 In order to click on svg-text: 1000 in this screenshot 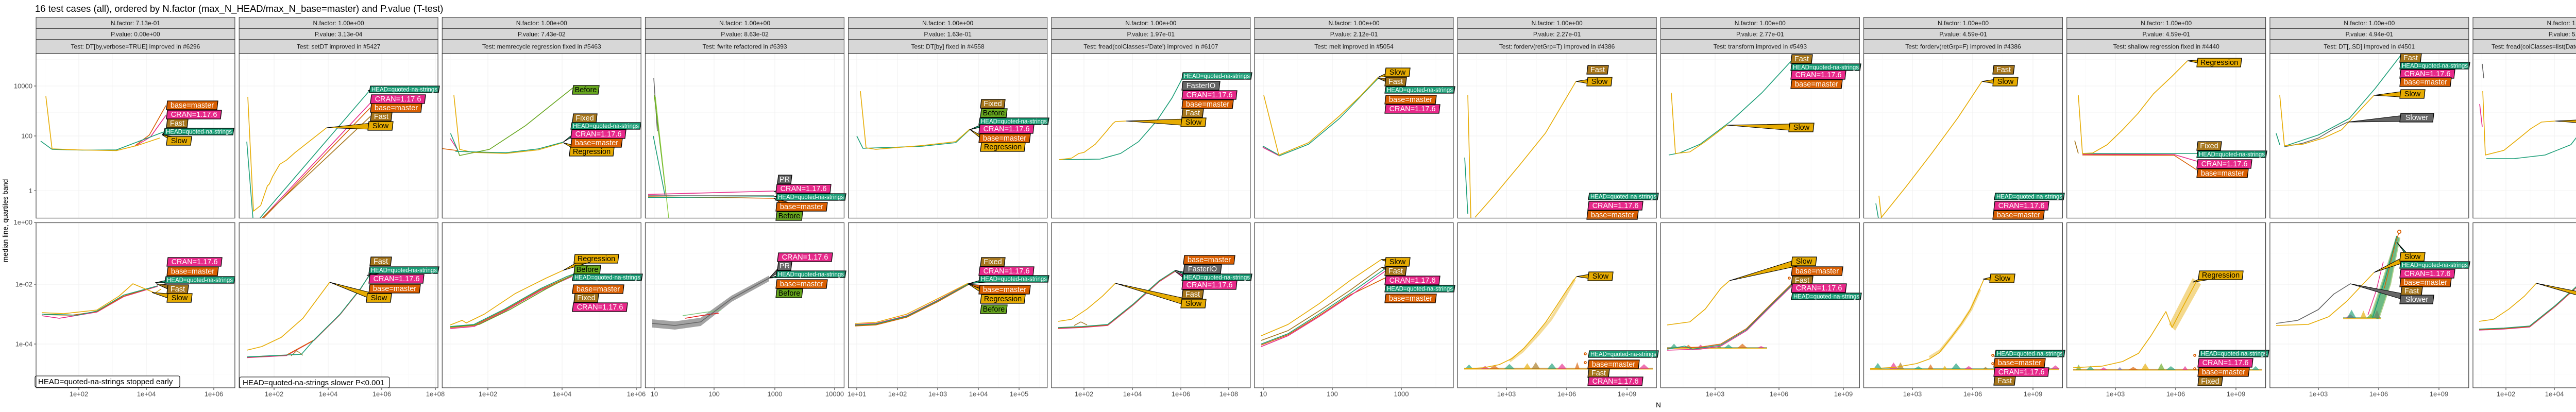, I will do `click(1401, 394)`.